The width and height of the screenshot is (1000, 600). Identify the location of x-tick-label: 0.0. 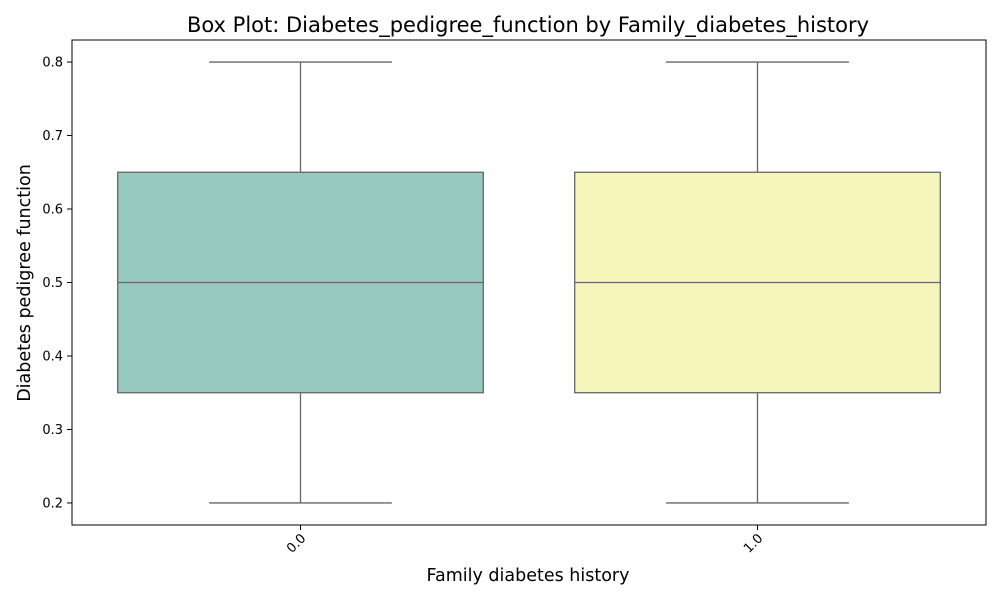
(296, 543).